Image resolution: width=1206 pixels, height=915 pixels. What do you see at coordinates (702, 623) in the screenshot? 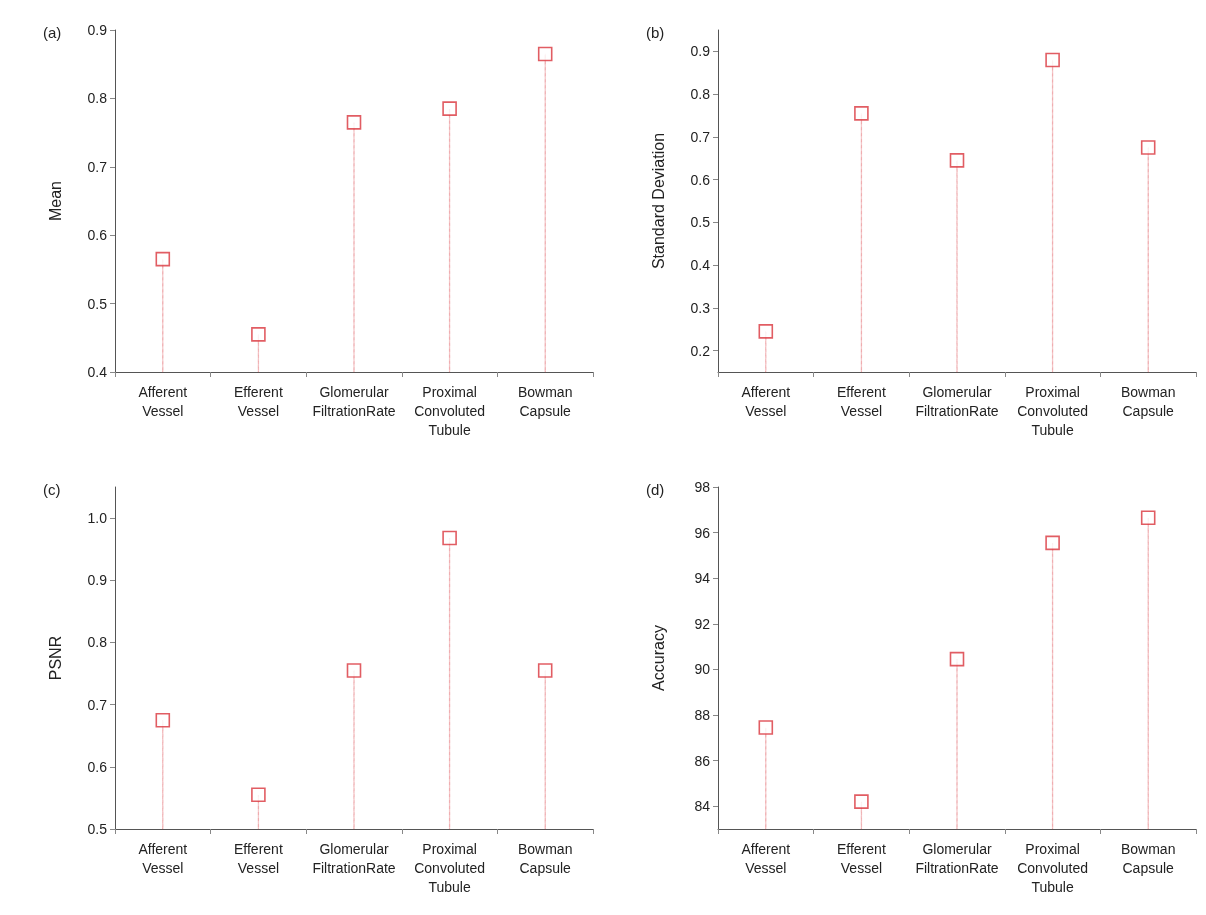
I see `y-tick-label: 92` at bounding box center [702, 623].